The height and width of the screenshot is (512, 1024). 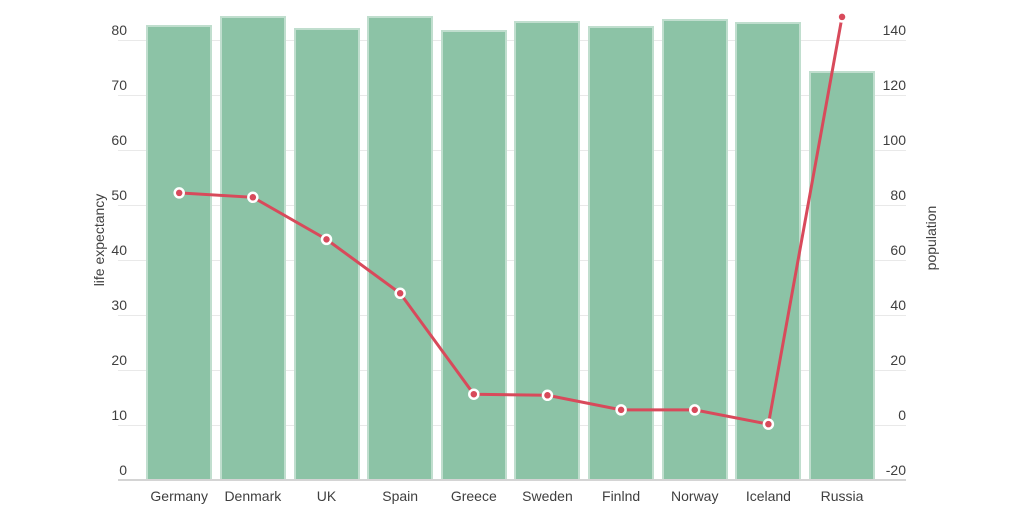 What do you see at coordinates (179, 496) in the screenshot?
I see `x-axis-label-germany: Germany` at bounding box center [179, 496].